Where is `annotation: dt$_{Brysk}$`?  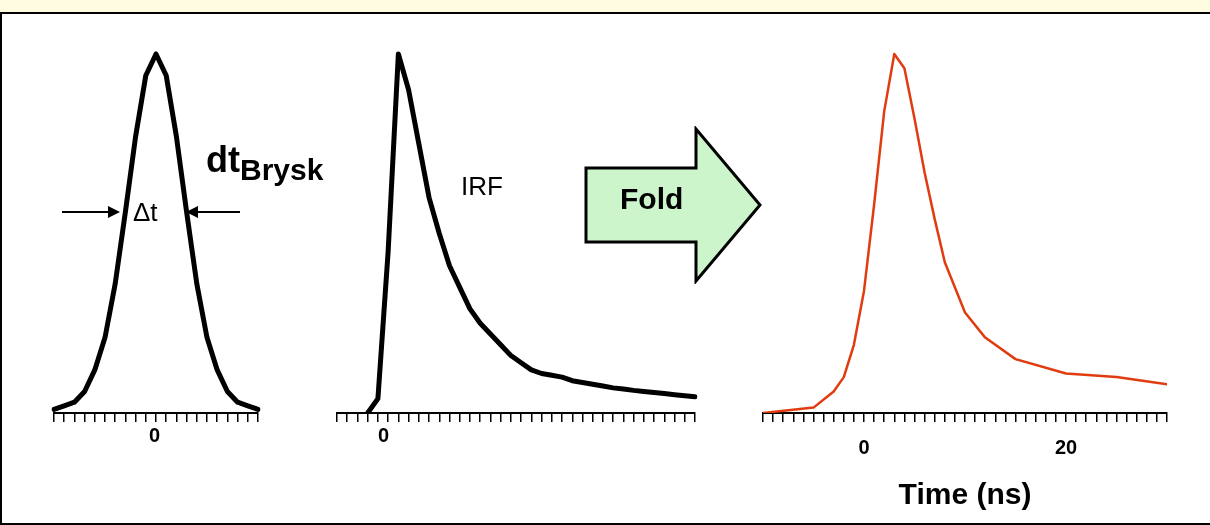
annotation: dt$_{Brysk}$ is located at coordinates (265, 163).